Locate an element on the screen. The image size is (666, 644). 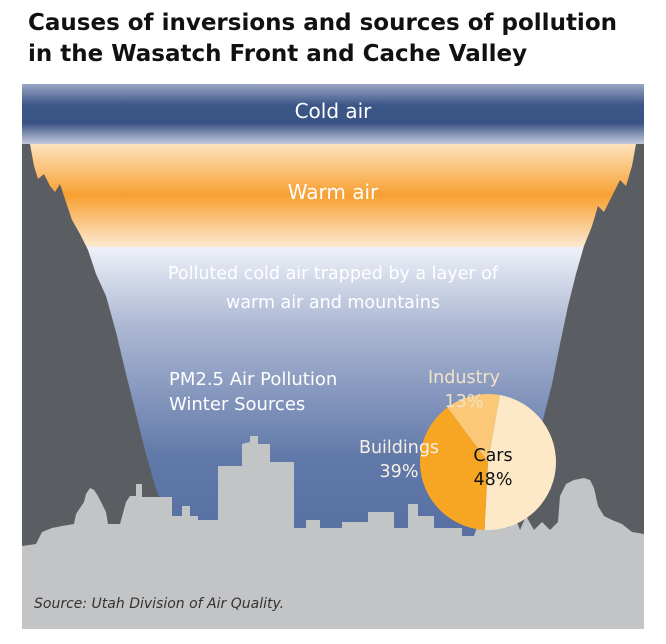
pie-heading-line-2: Winter Sources is located at coordinates (237, 404).